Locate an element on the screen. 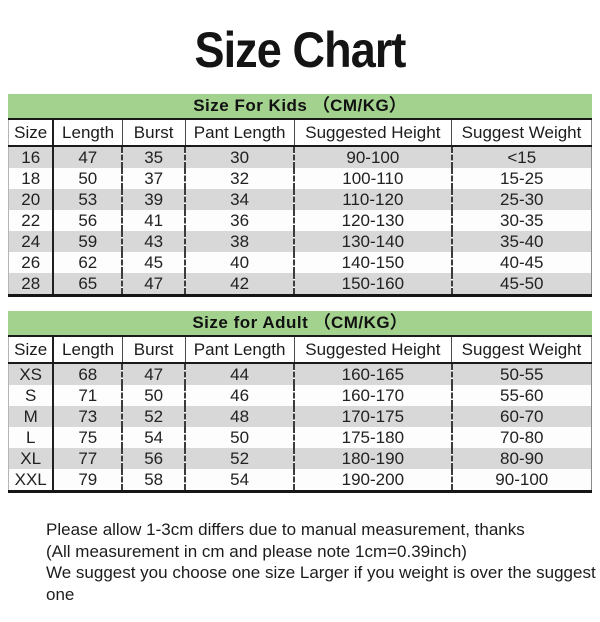 Image resolution: width=600 pixels, height=622 pixels. table-row: S 71 50 46 160-170 55-60 is located at coordinates (300, 395).